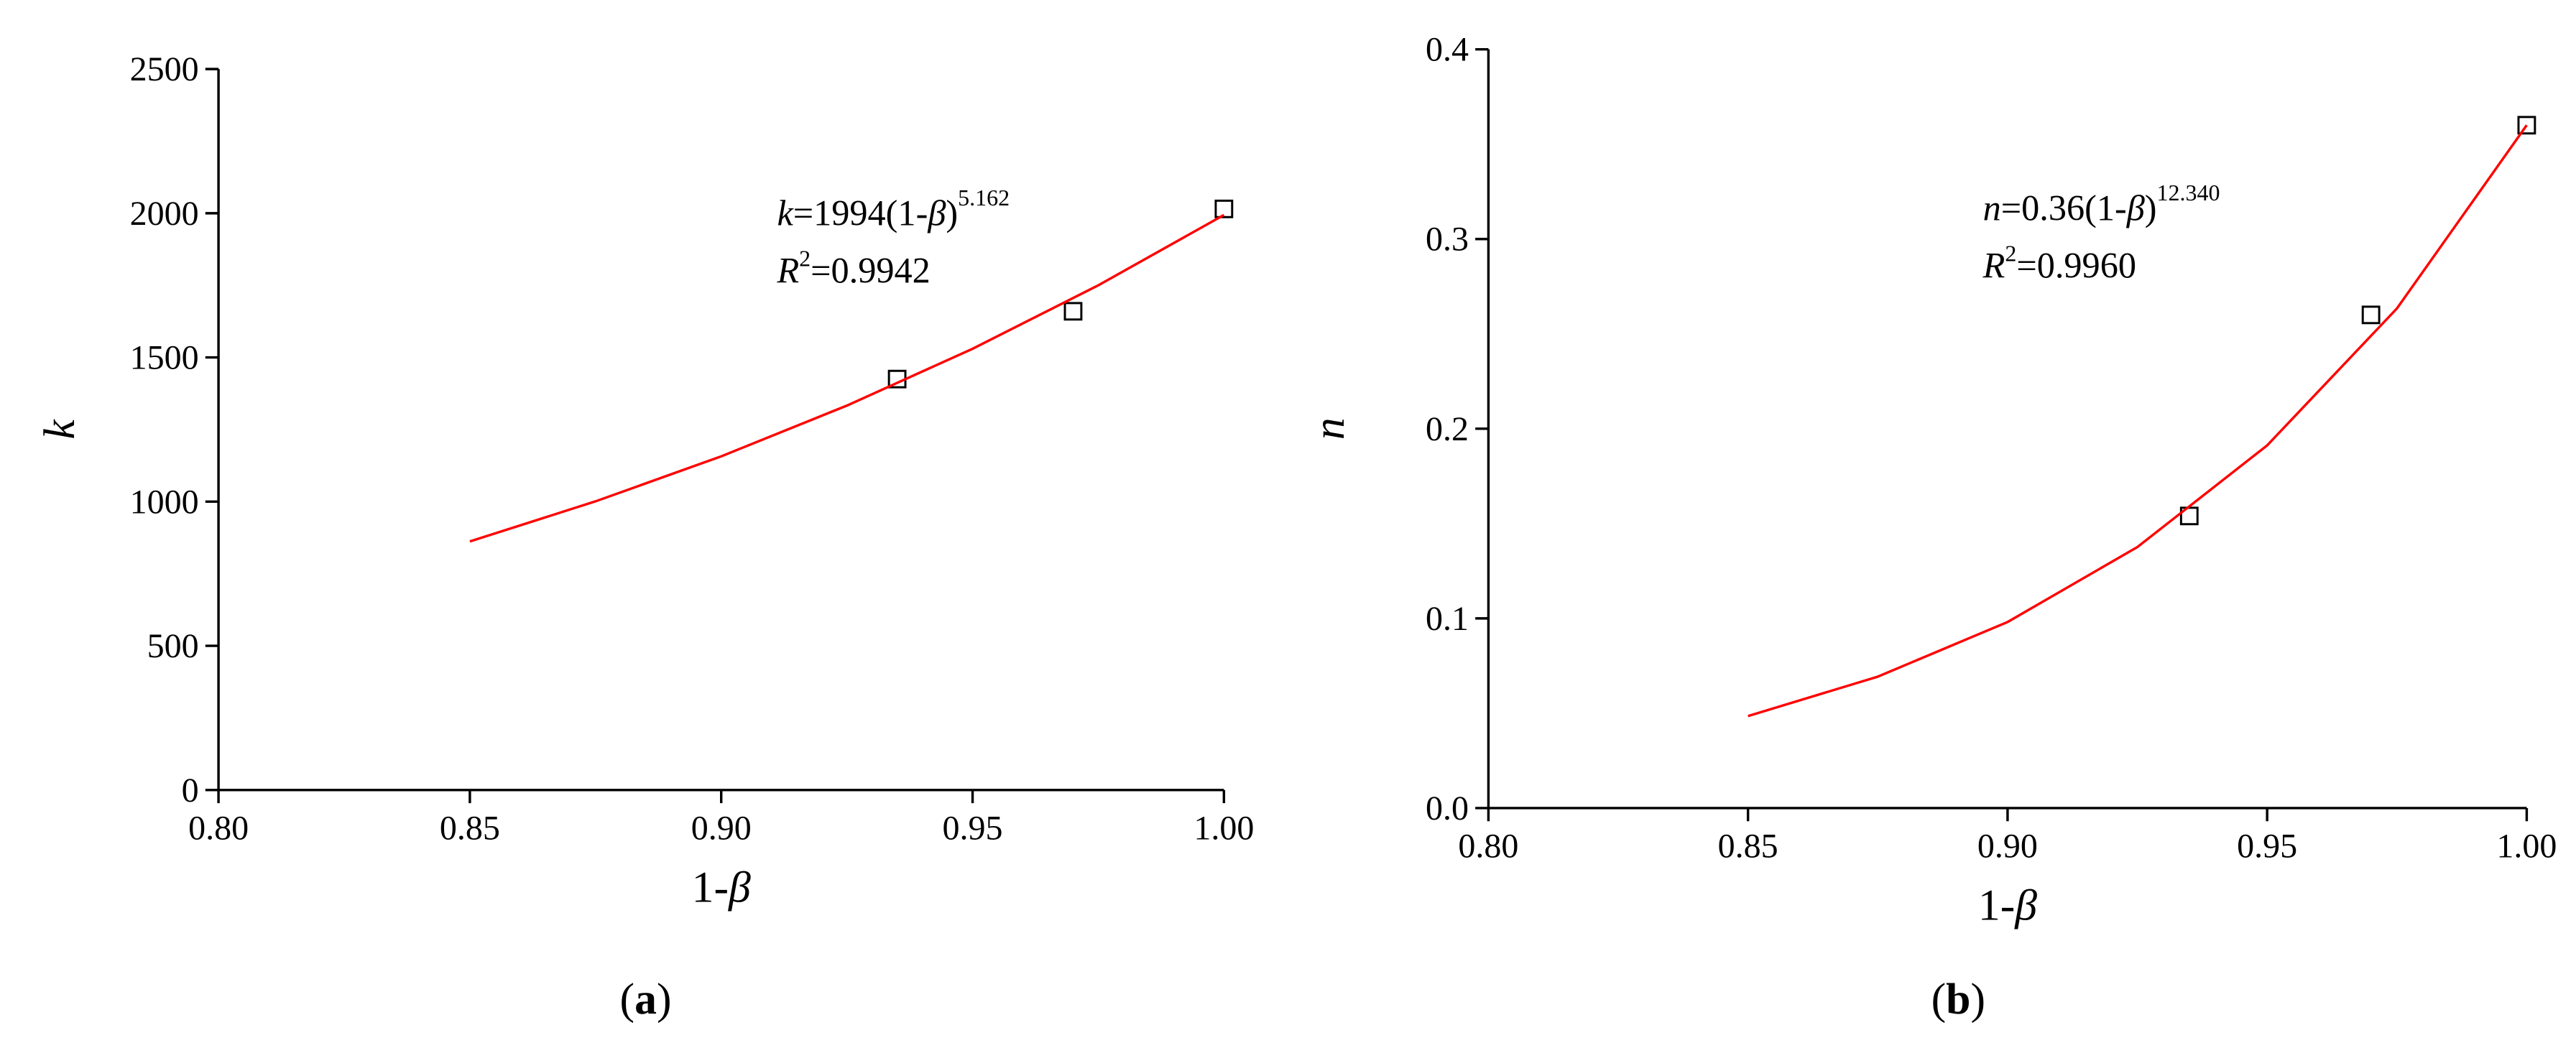 The image size is (2576, 1043). What do you see at coordinates (165, 358) in the screenshot?
I see `y-tick-label: 1500` at bounding box center [165, 358].